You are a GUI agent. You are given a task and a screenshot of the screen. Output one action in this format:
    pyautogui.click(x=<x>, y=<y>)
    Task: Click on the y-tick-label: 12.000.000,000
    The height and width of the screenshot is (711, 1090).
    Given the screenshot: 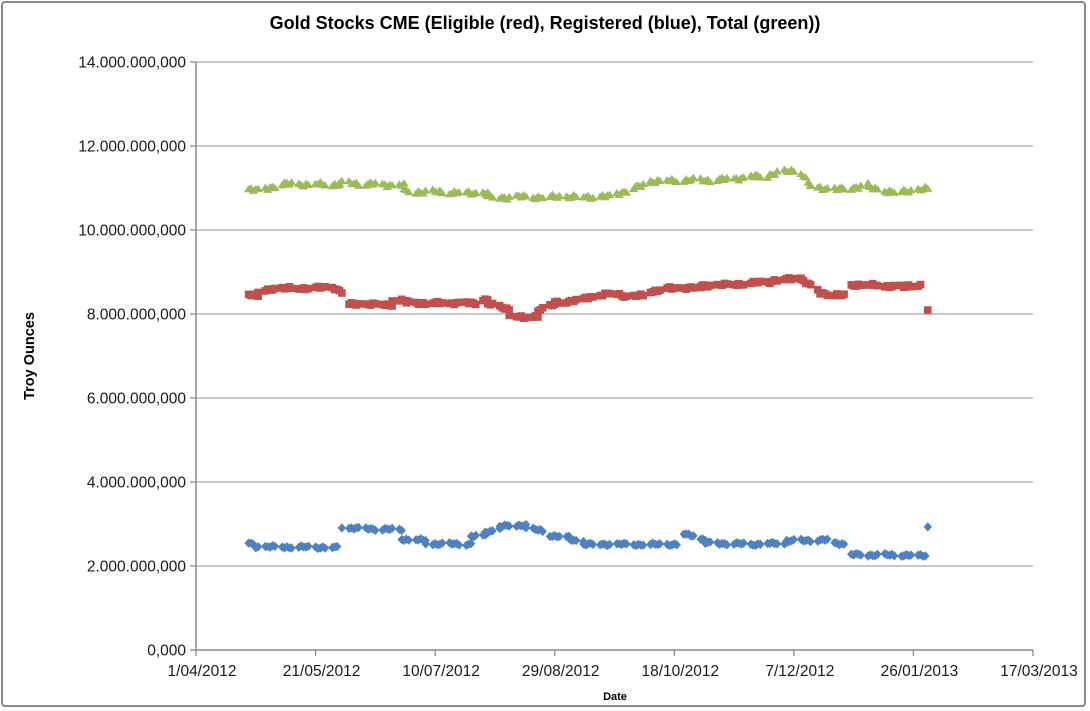 What is the action you would take?
    pyautogui.click(x=132, y=147)
    